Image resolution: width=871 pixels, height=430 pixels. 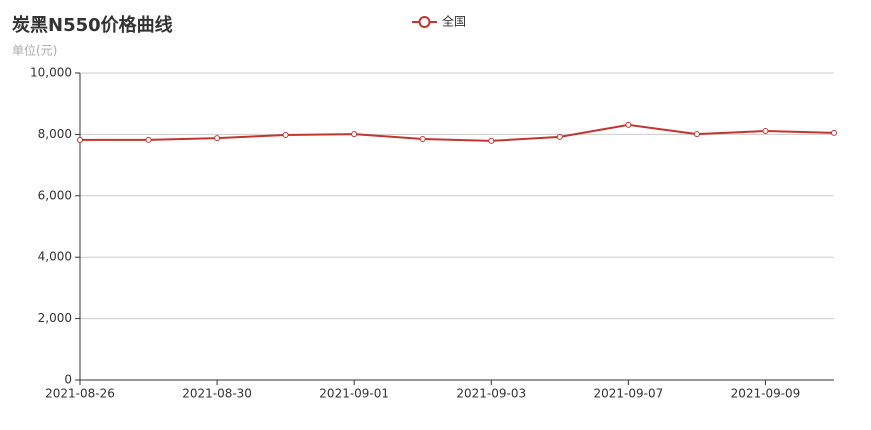 I want to click on chart-title: 炭黑N550价格曲线, so click(x=92, y=25).